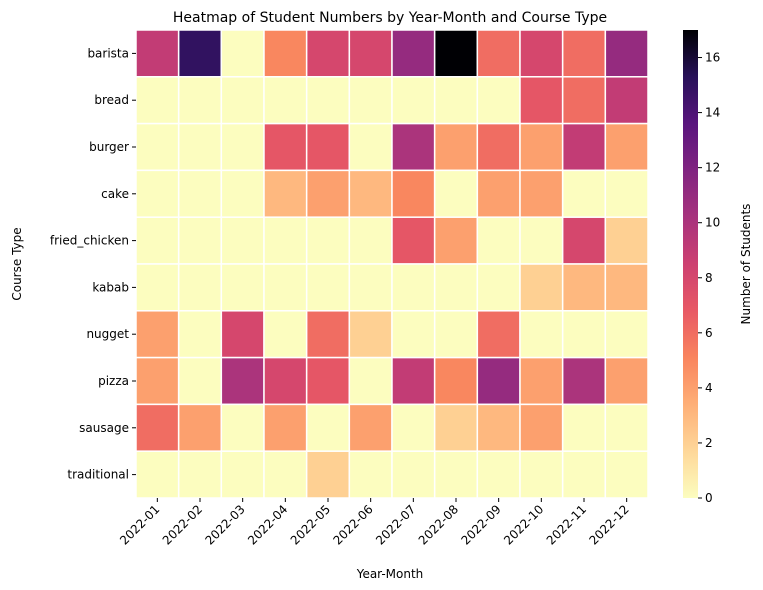  Describe the element at coordinates (390, 574) in the screenshot. I see `x-axis-label: Year-Month` at that location.